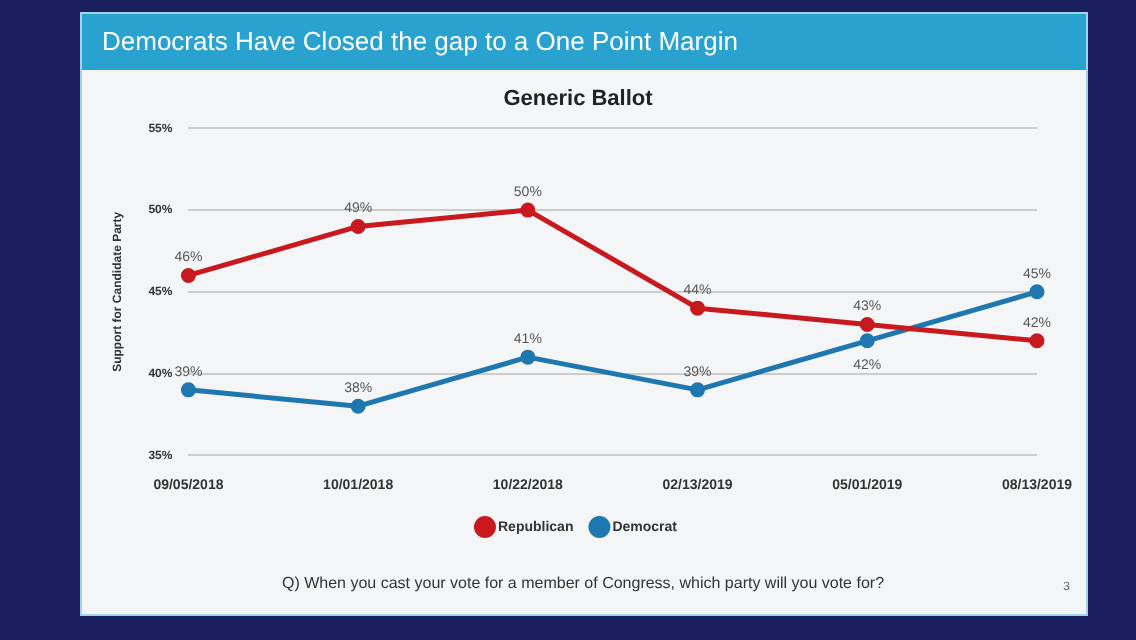 This screenshot has height=640, width=1136. What do you see at coordinates (578, 99) in the screenshot?
I see `chart-subtitle: Generic Ballot` at bounding box center [578, 99].